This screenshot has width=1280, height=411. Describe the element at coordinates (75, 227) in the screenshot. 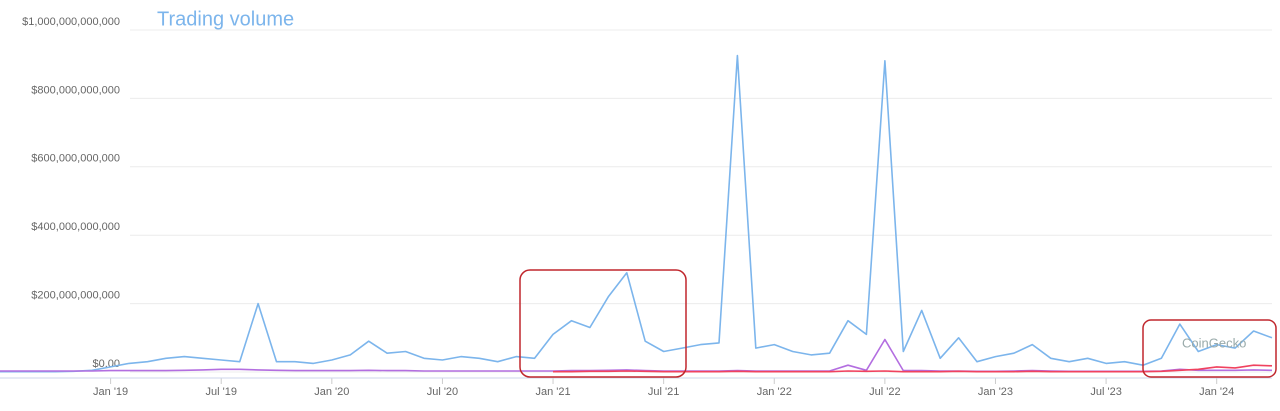

I see `y-tick-label: $400,000,000,000` at that location.